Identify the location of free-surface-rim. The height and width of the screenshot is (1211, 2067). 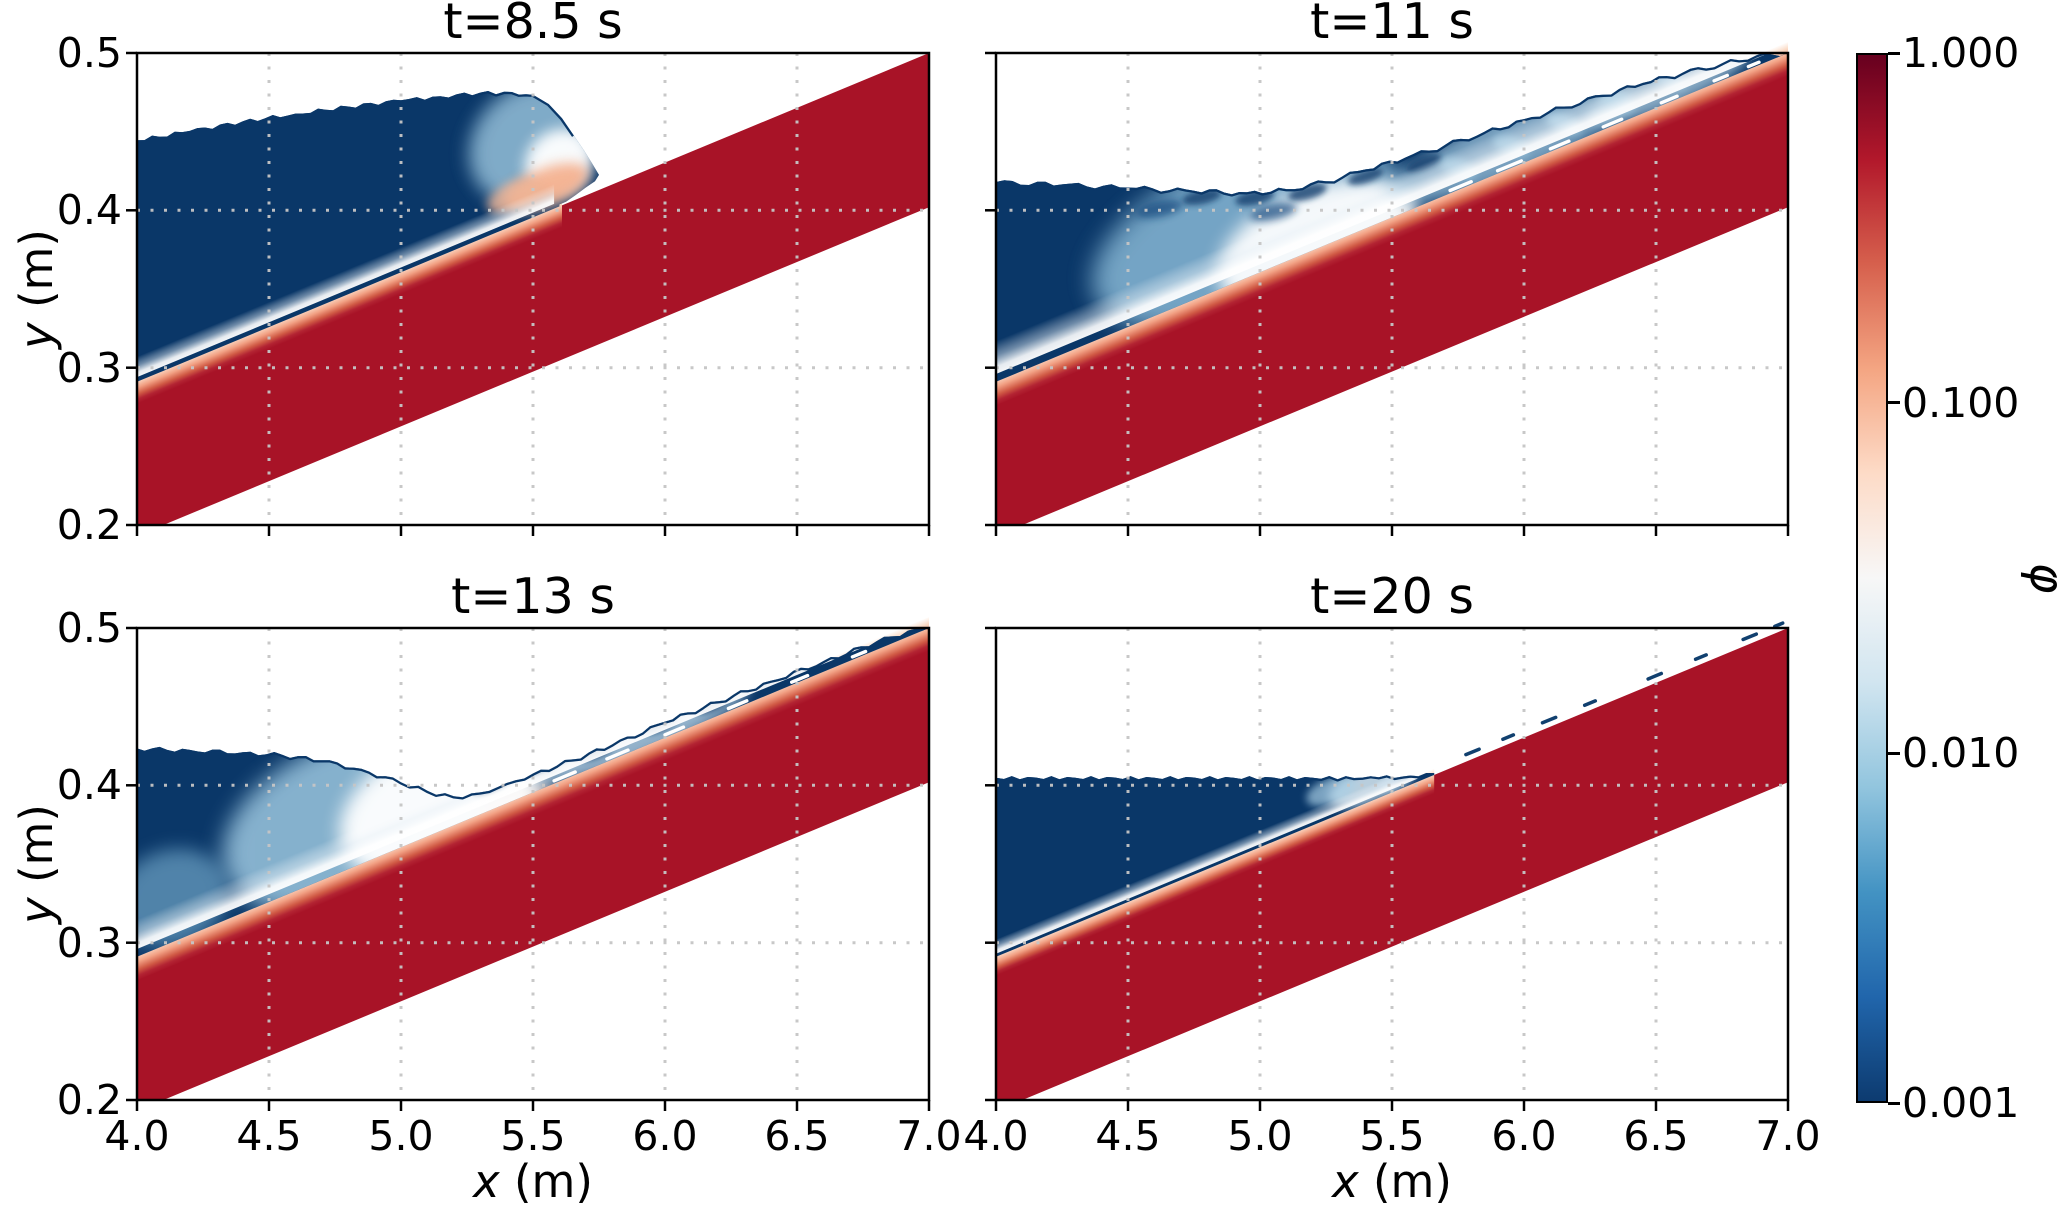
(1215, 777).